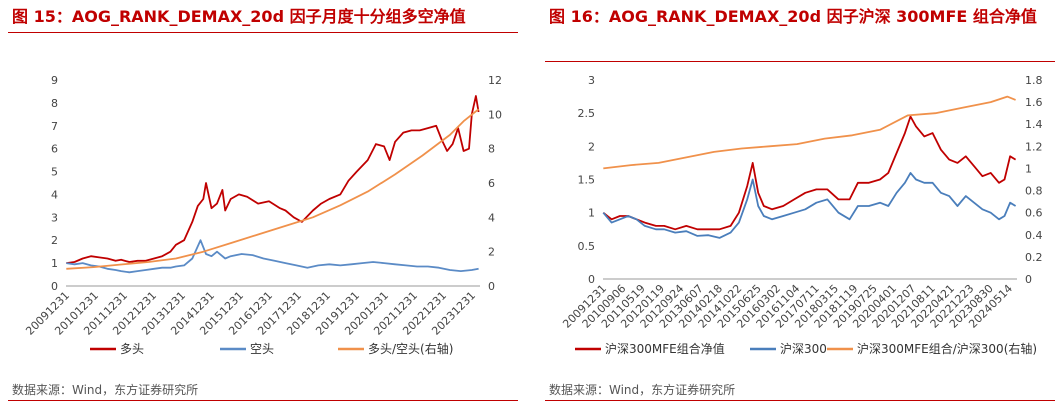  Describe the element at coordinates (1034, 80) in the screenshot. I see `y-right-tick-label: 1.8` at that location.